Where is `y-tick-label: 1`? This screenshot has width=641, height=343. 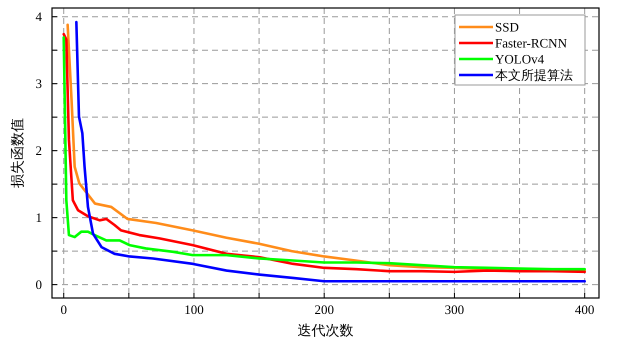
y-tick-label: 1 is located at coordinates (39, 218).